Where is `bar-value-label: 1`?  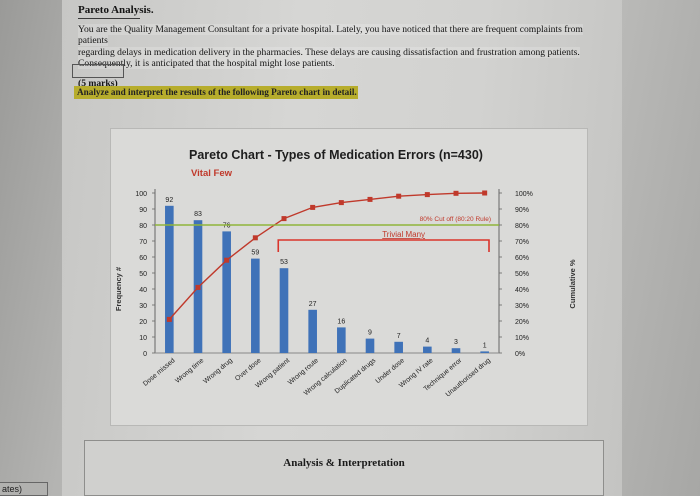
bar-value-label: 1 is located at coordinates (485, 345).